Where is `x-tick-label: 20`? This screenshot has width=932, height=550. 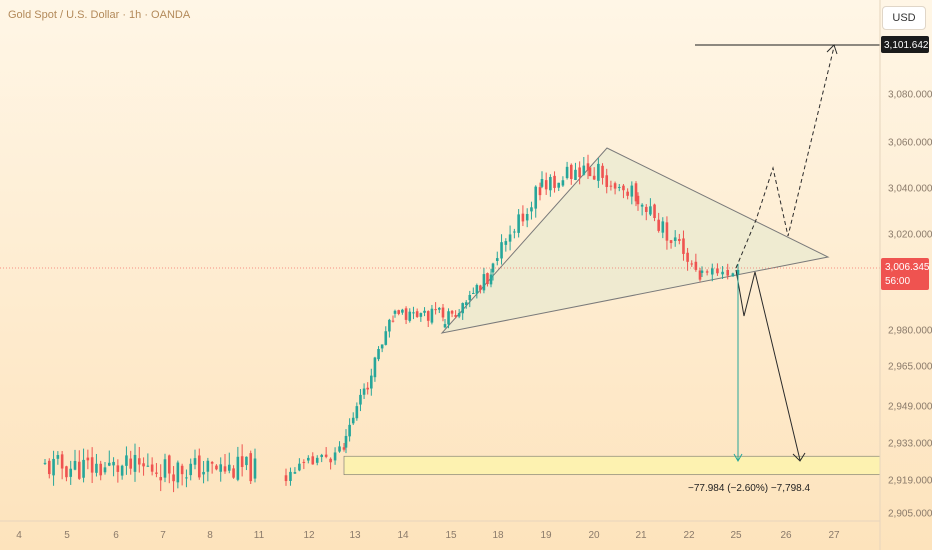 x-tick-label: 20 is located at coordinates (594, 535).